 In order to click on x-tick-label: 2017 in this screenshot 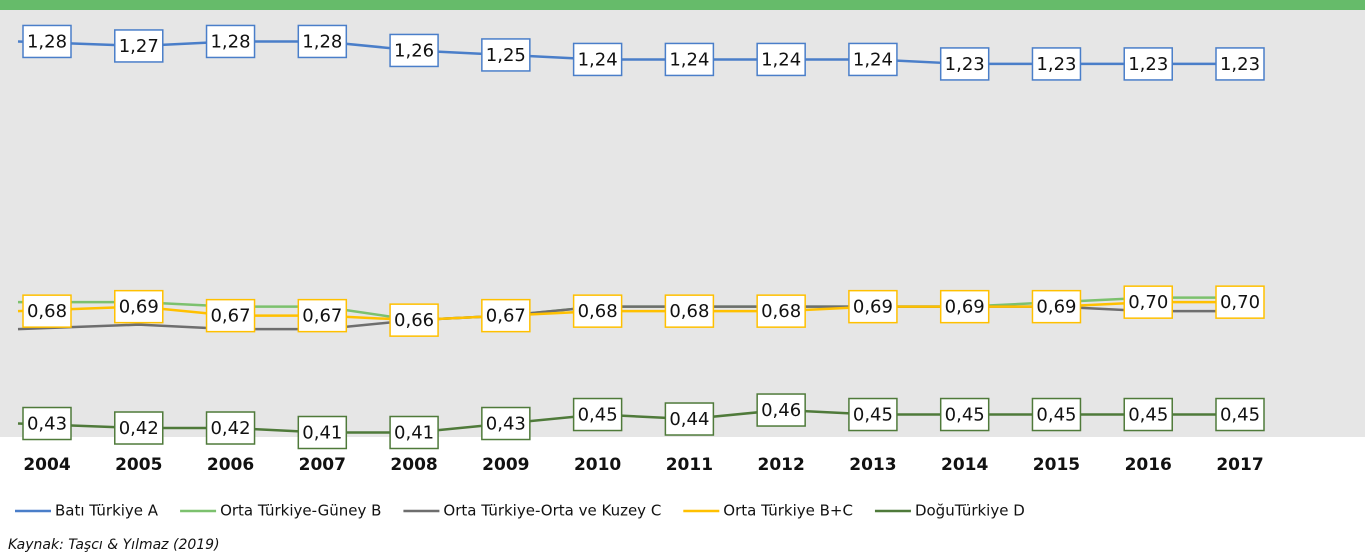, I will do `click(1239, 465)`.